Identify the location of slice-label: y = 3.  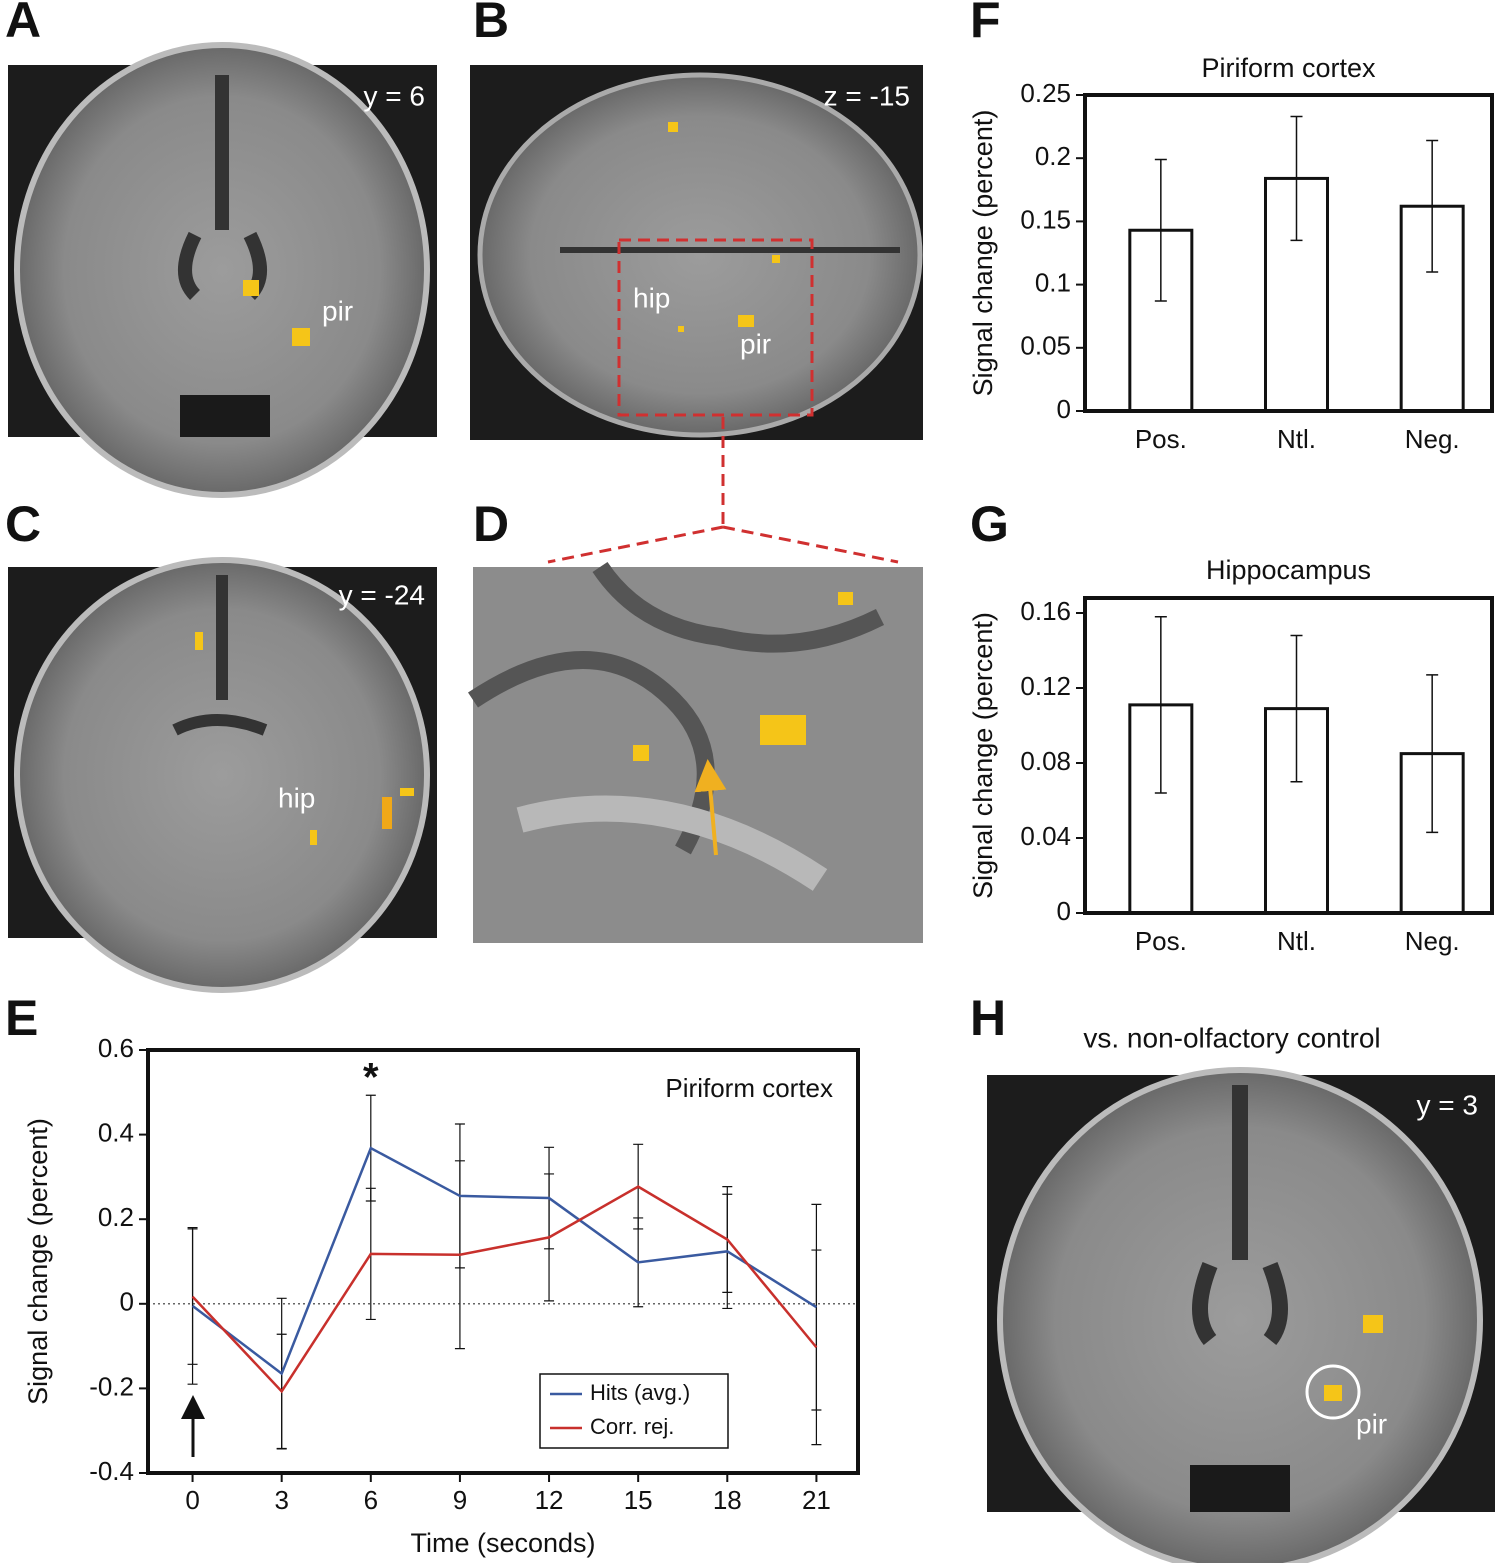
(1447, 1104).